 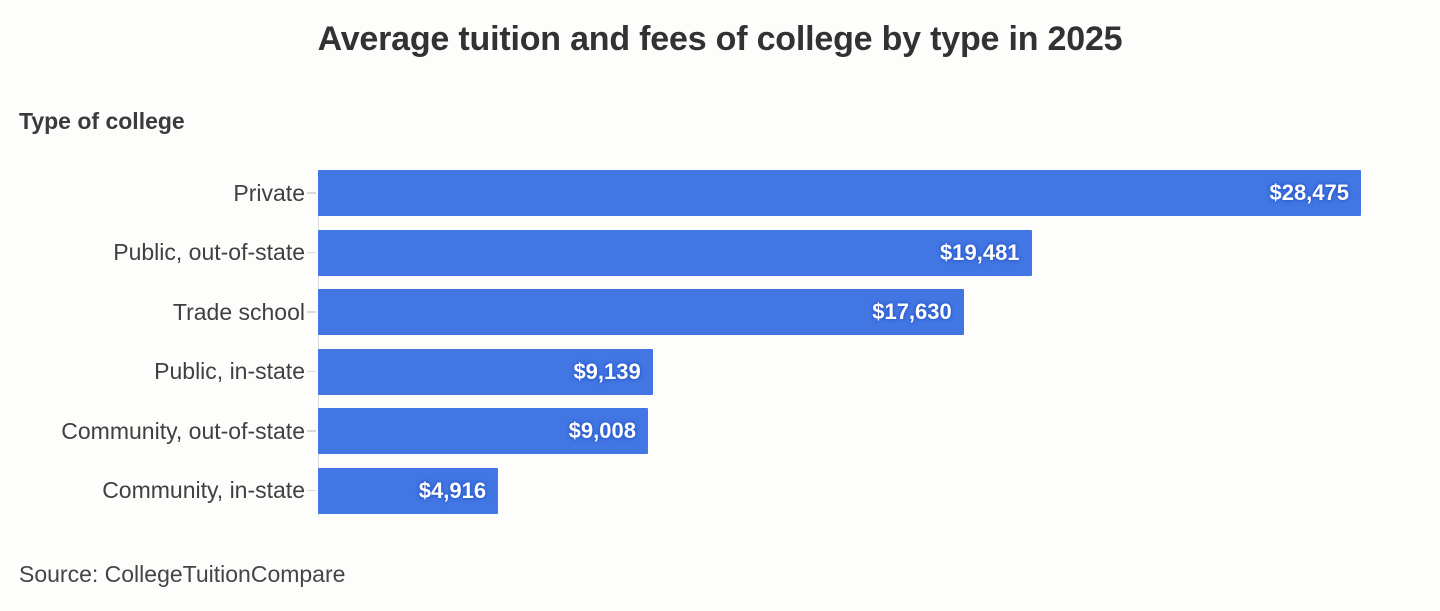 What do you see at coordinates (675, 252) in the screenshot?
I see `bar: $19,481` at bounding box center [675, 252].